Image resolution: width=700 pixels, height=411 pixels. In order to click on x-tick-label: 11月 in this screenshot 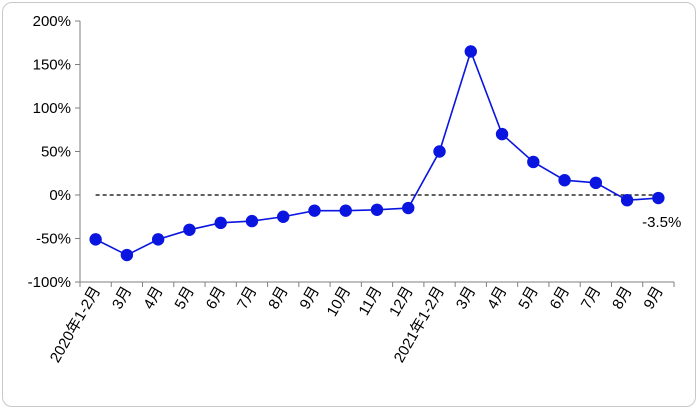, I will do `click(370, 301)`.